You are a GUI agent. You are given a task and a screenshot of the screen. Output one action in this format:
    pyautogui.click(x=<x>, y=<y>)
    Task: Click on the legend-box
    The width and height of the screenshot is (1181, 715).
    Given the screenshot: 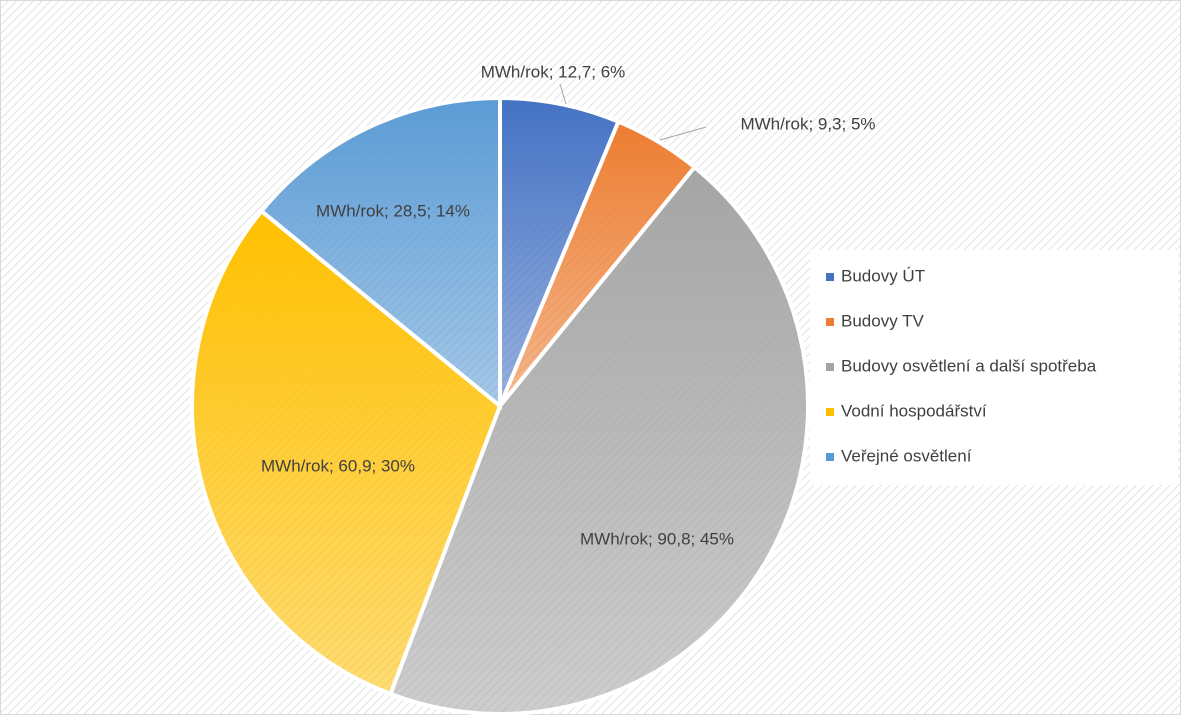 What is the action you would take?
    pyautogui.click(x=994, y=367)
    